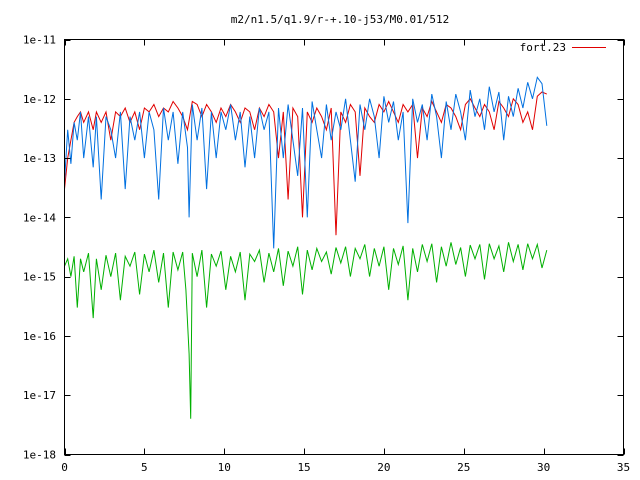  What do you see at coordinates (144, 467) in the screenshot?
I see `x-tick-label: 5` at bounding box center [144, 467].